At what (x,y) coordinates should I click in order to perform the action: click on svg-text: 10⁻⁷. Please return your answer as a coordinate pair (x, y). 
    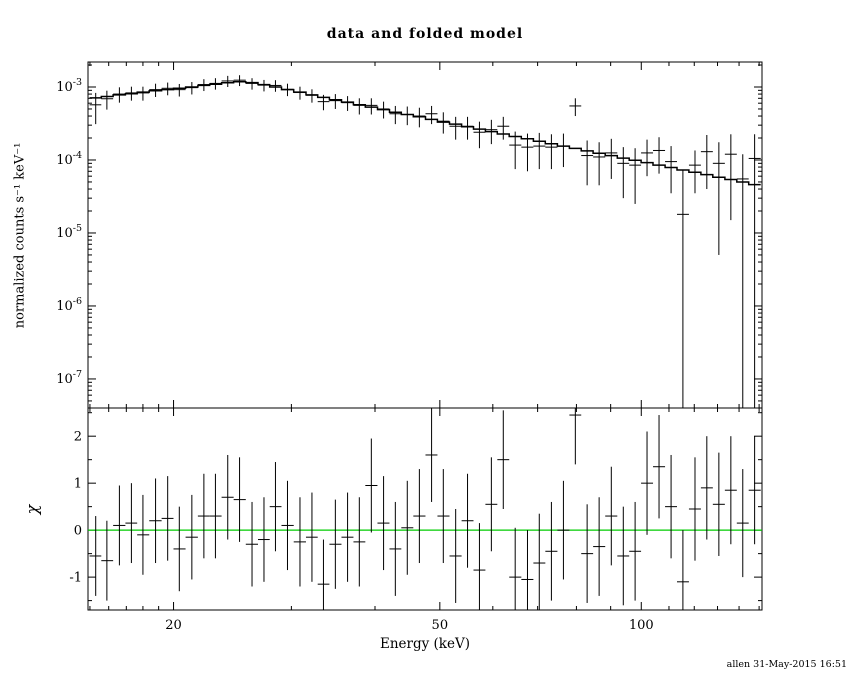
    Looking at the image, I should click on (69, 378).